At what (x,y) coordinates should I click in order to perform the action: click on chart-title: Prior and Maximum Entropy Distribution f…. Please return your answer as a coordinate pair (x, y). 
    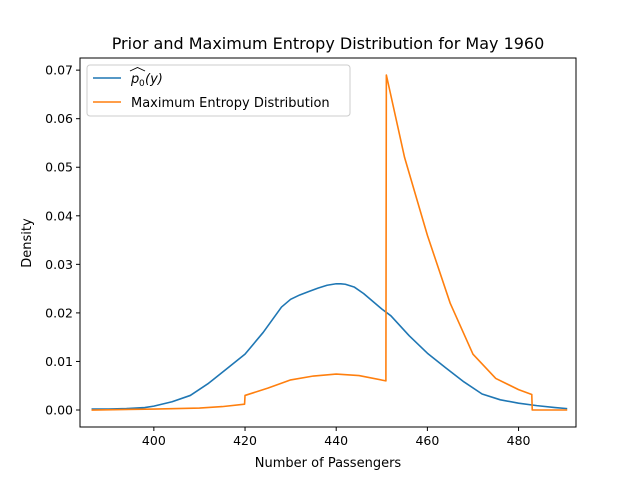
    Looking at the image, I should click on (328, 43).